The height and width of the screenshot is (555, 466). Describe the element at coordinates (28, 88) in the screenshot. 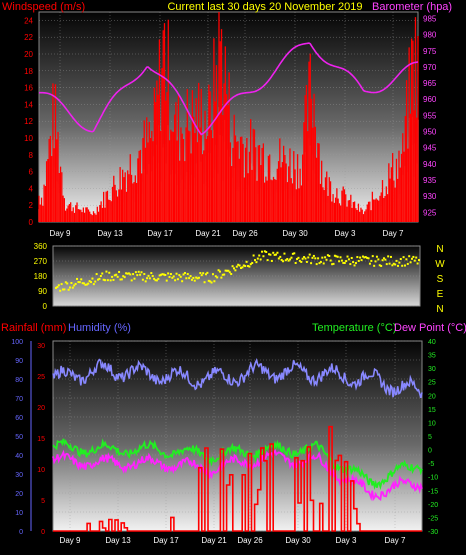

I see `wind-tick-label: 16` at that location.